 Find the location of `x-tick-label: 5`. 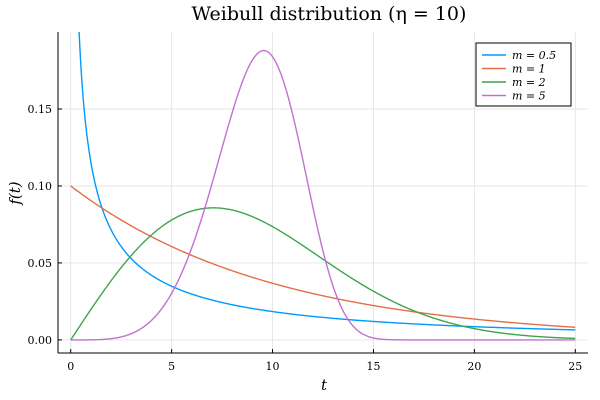

x-tick-label: 5 is located at coordinates (171, 366).